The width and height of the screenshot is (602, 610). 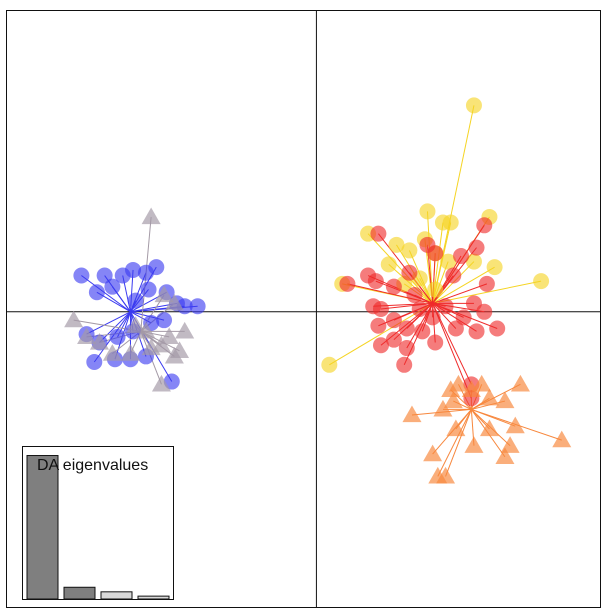 I want to click on inset-title: DA eigenvalues, so click(x=92, y=465).